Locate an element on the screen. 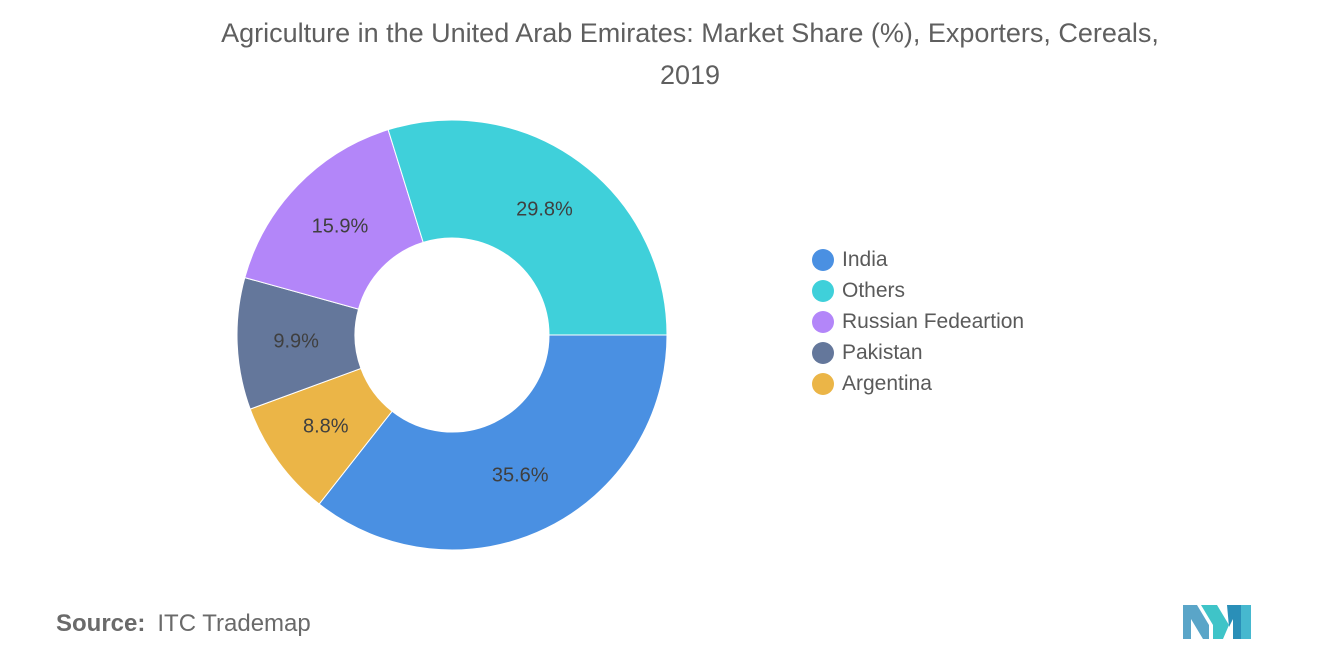 The width and height of the screenshot is (1320, 665). legend-item-russian-fedeartion: Russian Fedeartion is located at coordinates (918, 321).